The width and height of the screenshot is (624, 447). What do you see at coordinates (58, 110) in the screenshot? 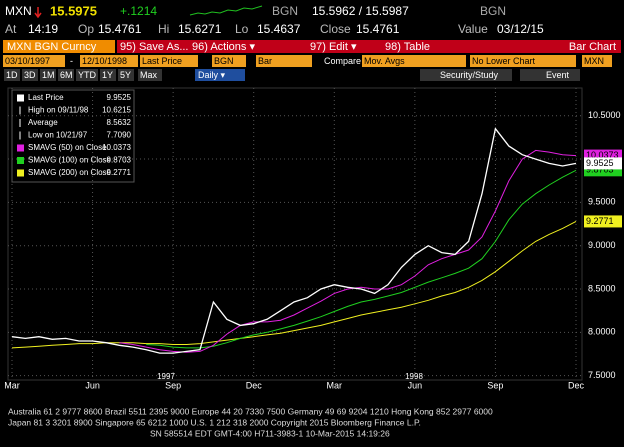
I see `legend-label: High on 09/11/98` at bounding box center [58, 110].